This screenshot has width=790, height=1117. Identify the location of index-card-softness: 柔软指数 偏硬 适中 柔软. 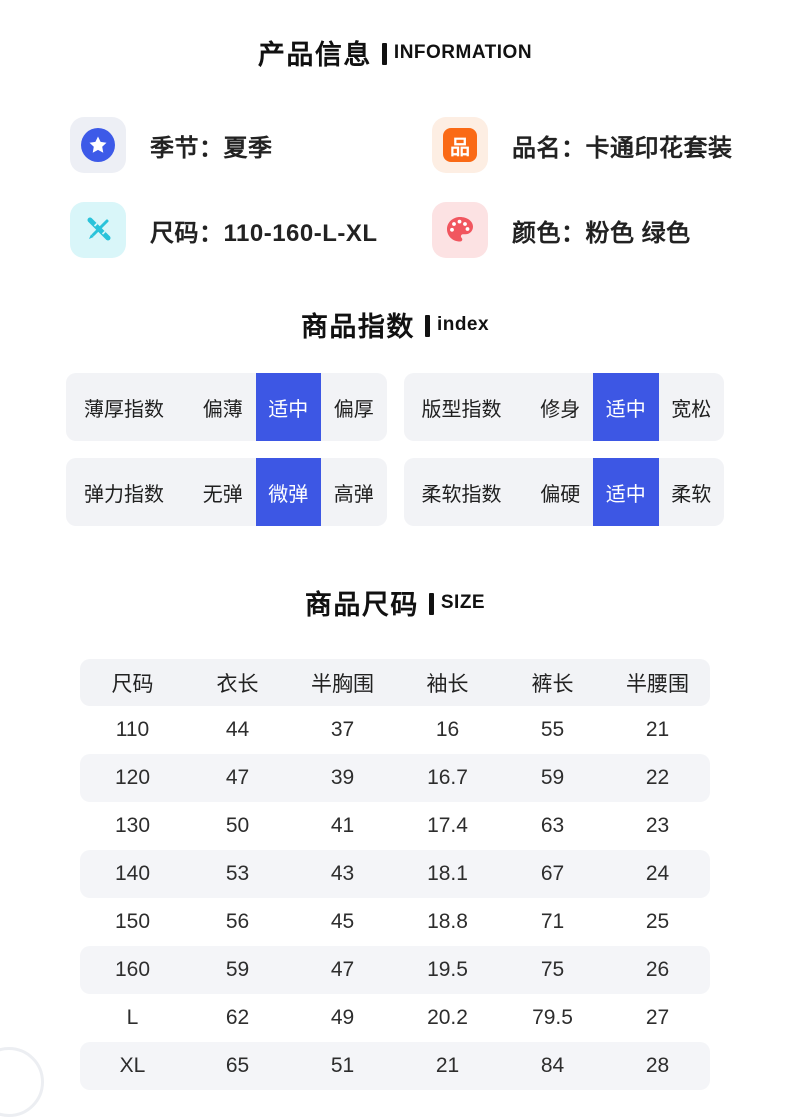
(563, 492).